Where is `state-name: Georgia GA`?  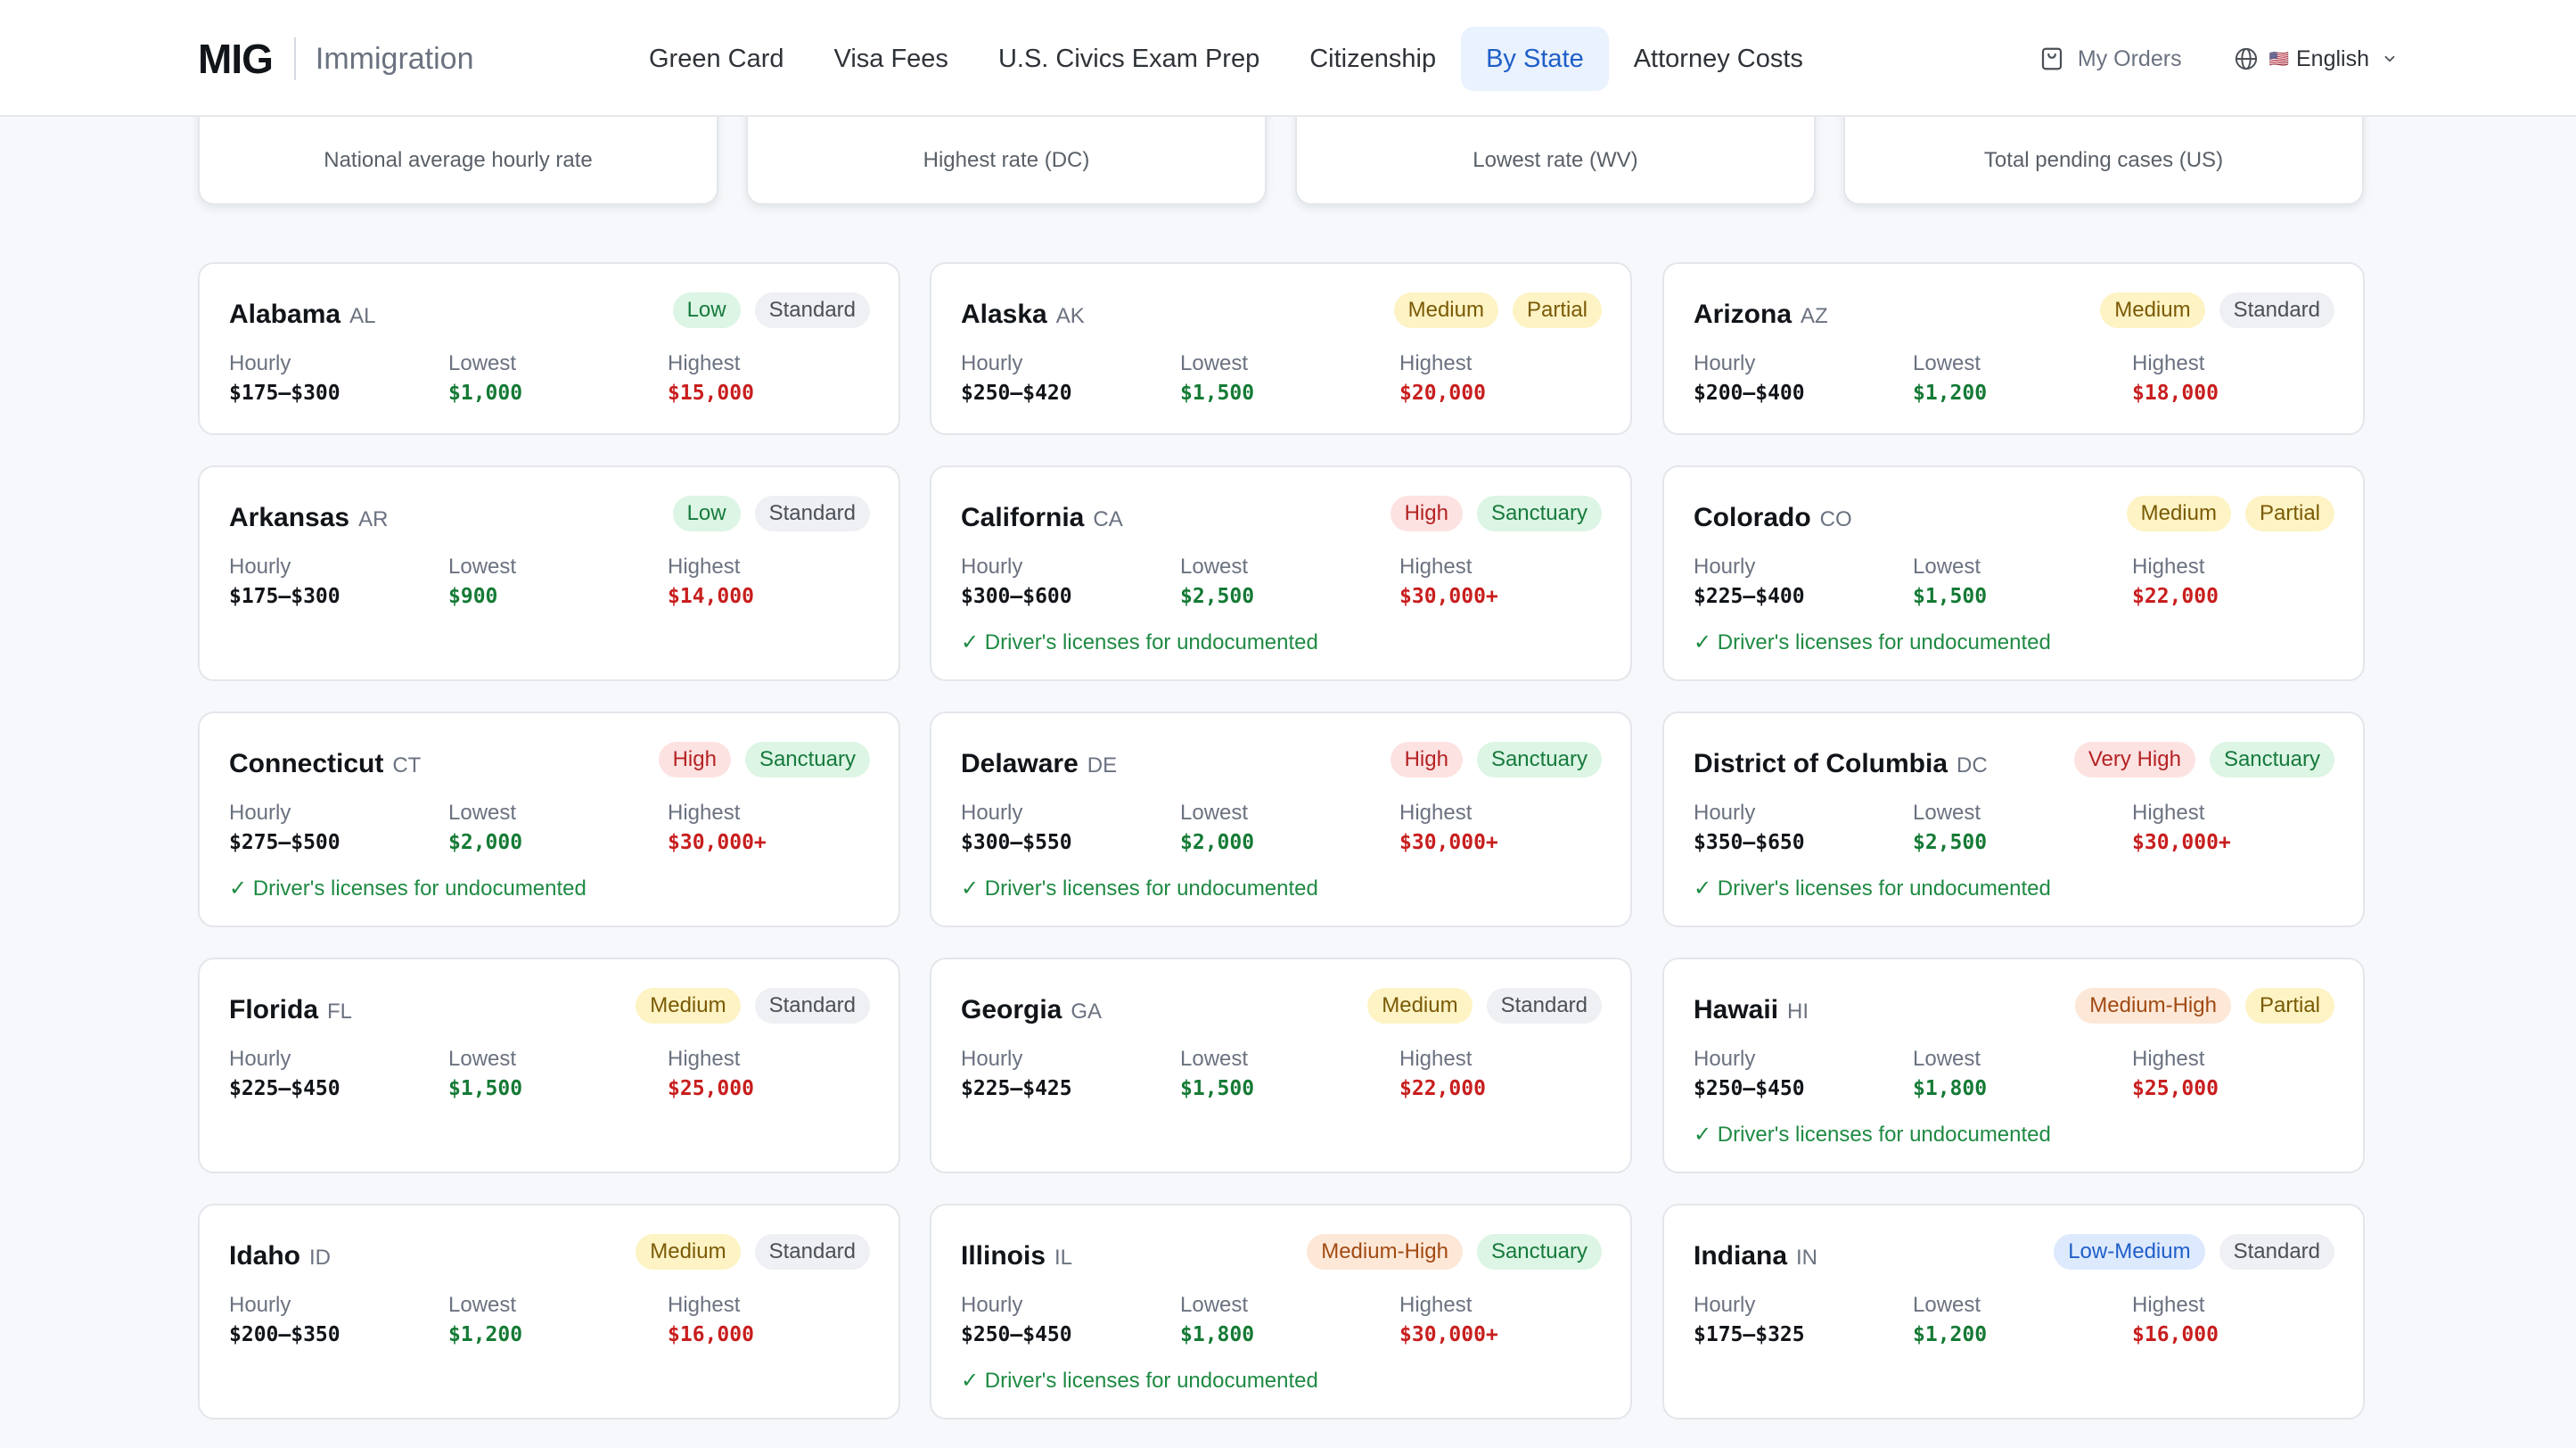 state-name: Georgia GA is located at coordinates (1031, 1010).